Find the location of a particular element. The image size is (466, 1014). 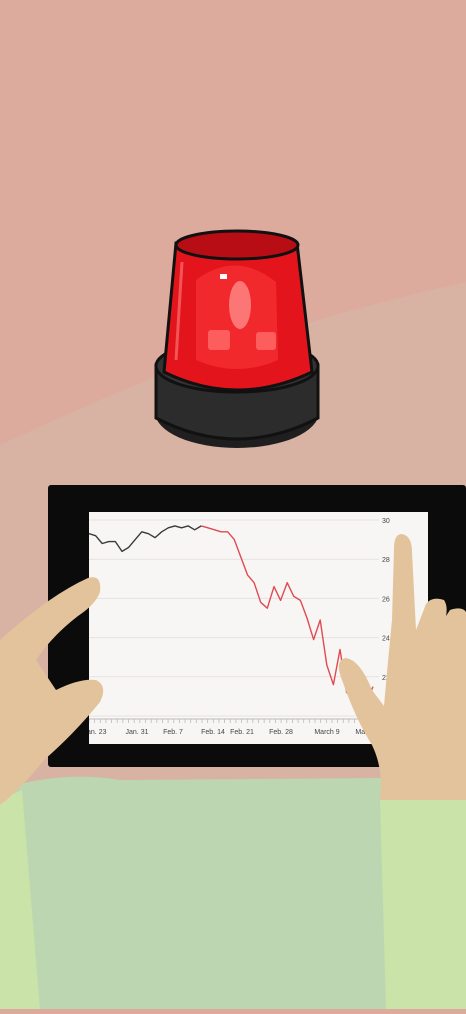

chart-series is located at coordinates (231, 618).